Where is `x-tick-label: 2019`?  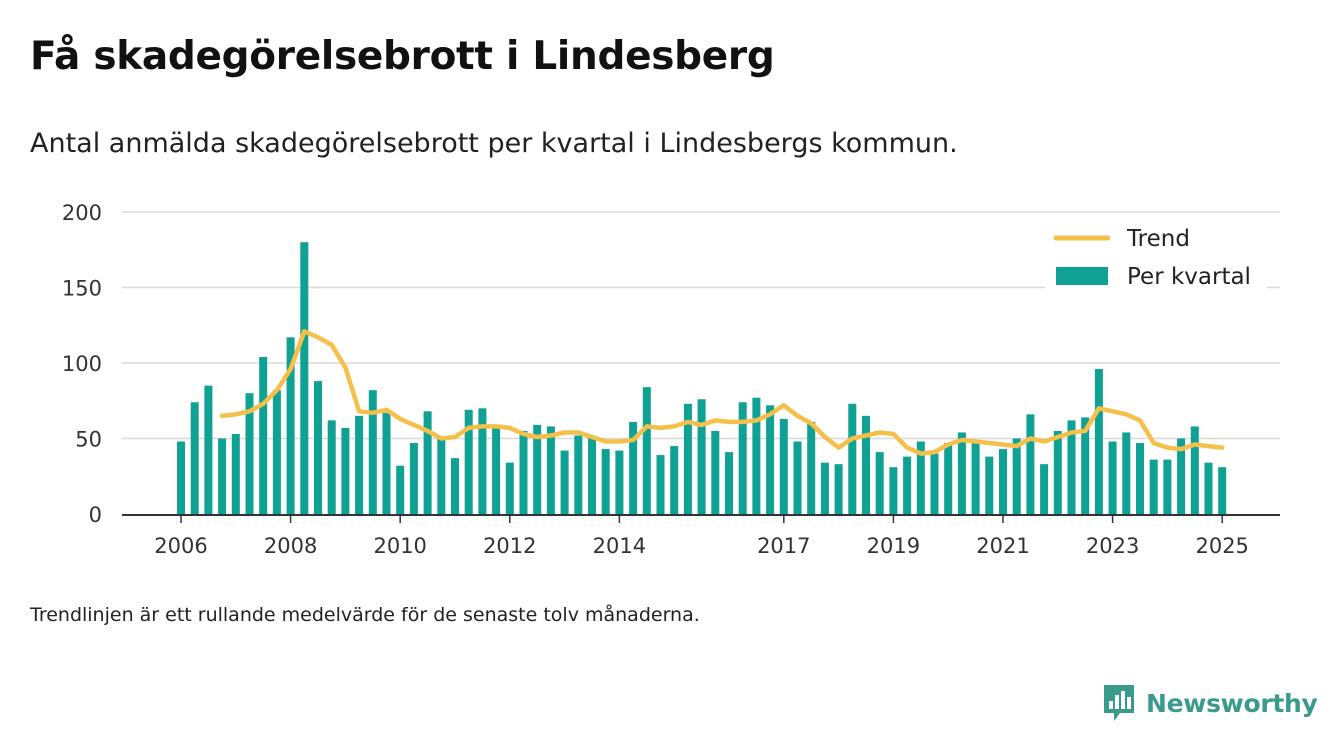
x-tick-label: 2019 is located at coordinates (893, 546).